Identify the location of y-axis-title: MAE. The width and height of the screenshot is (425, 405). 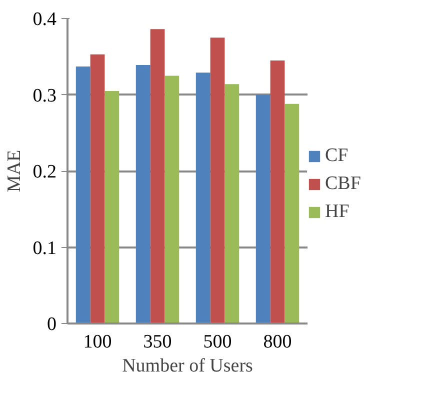
(14, 171).